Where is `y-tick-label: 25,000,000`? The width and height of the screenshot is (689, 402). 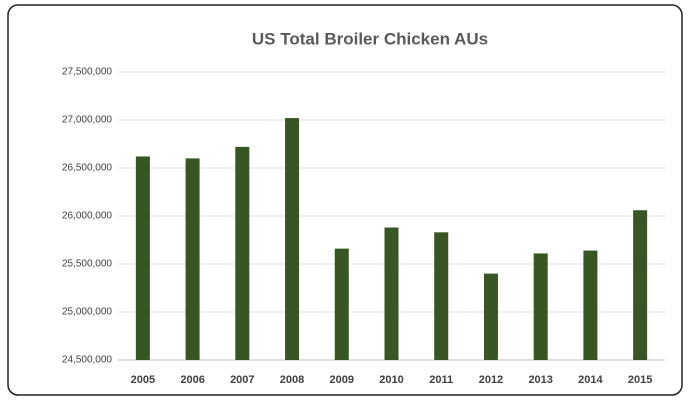
y-tick-label: 25,000,000 is located at coordinates (87, 312).